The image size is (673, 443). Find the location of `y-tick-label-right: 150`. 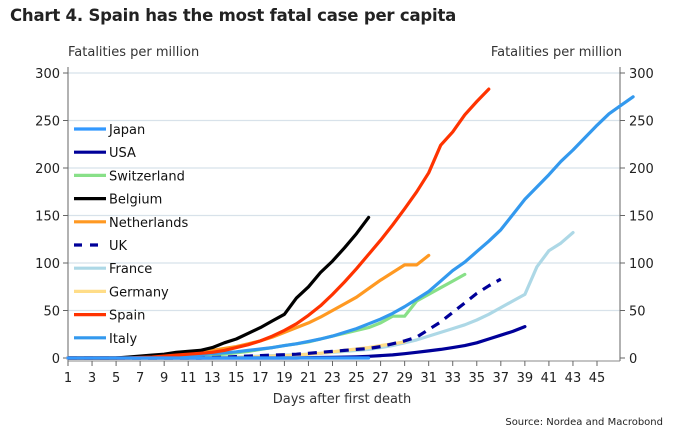

y-tick-label-right: 150 is located at coordinates (641, 217).